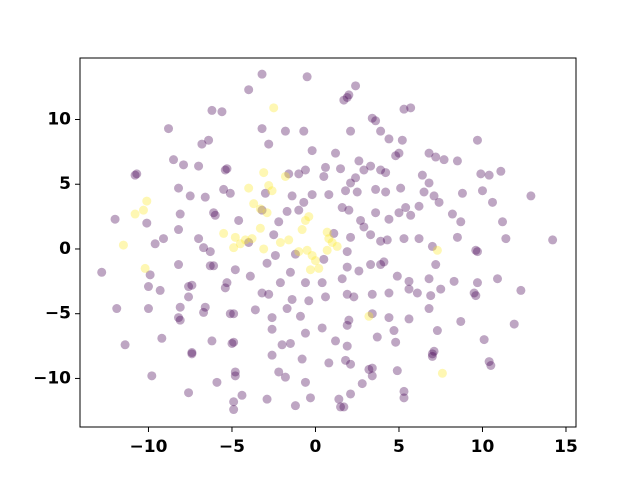 Image resolution: width=640 pixels, height=480 pixels. I want to click on y-tick-label: 10, so click(59, 120).